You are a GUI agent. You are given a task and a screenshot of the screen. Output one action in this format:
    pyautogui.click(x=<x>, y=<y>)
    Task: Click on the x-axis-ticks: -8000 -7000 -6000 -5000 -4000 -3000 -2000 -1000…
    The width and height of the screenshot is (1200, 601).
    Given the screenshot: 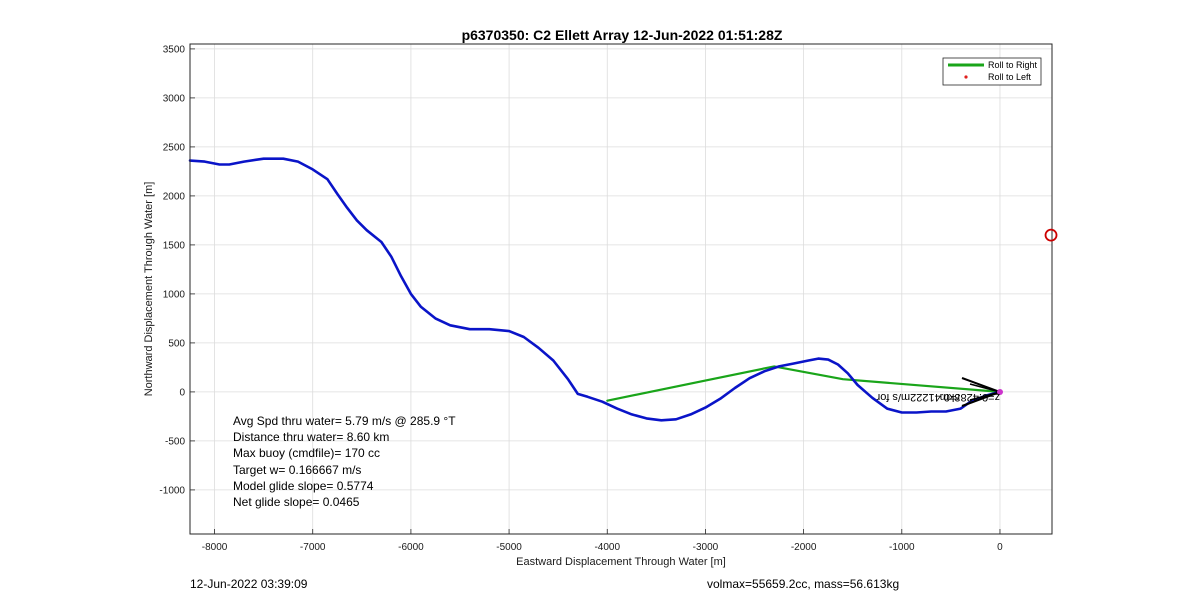 What is the action you would take?
    pyautogui.click(x=602, y=541)
    